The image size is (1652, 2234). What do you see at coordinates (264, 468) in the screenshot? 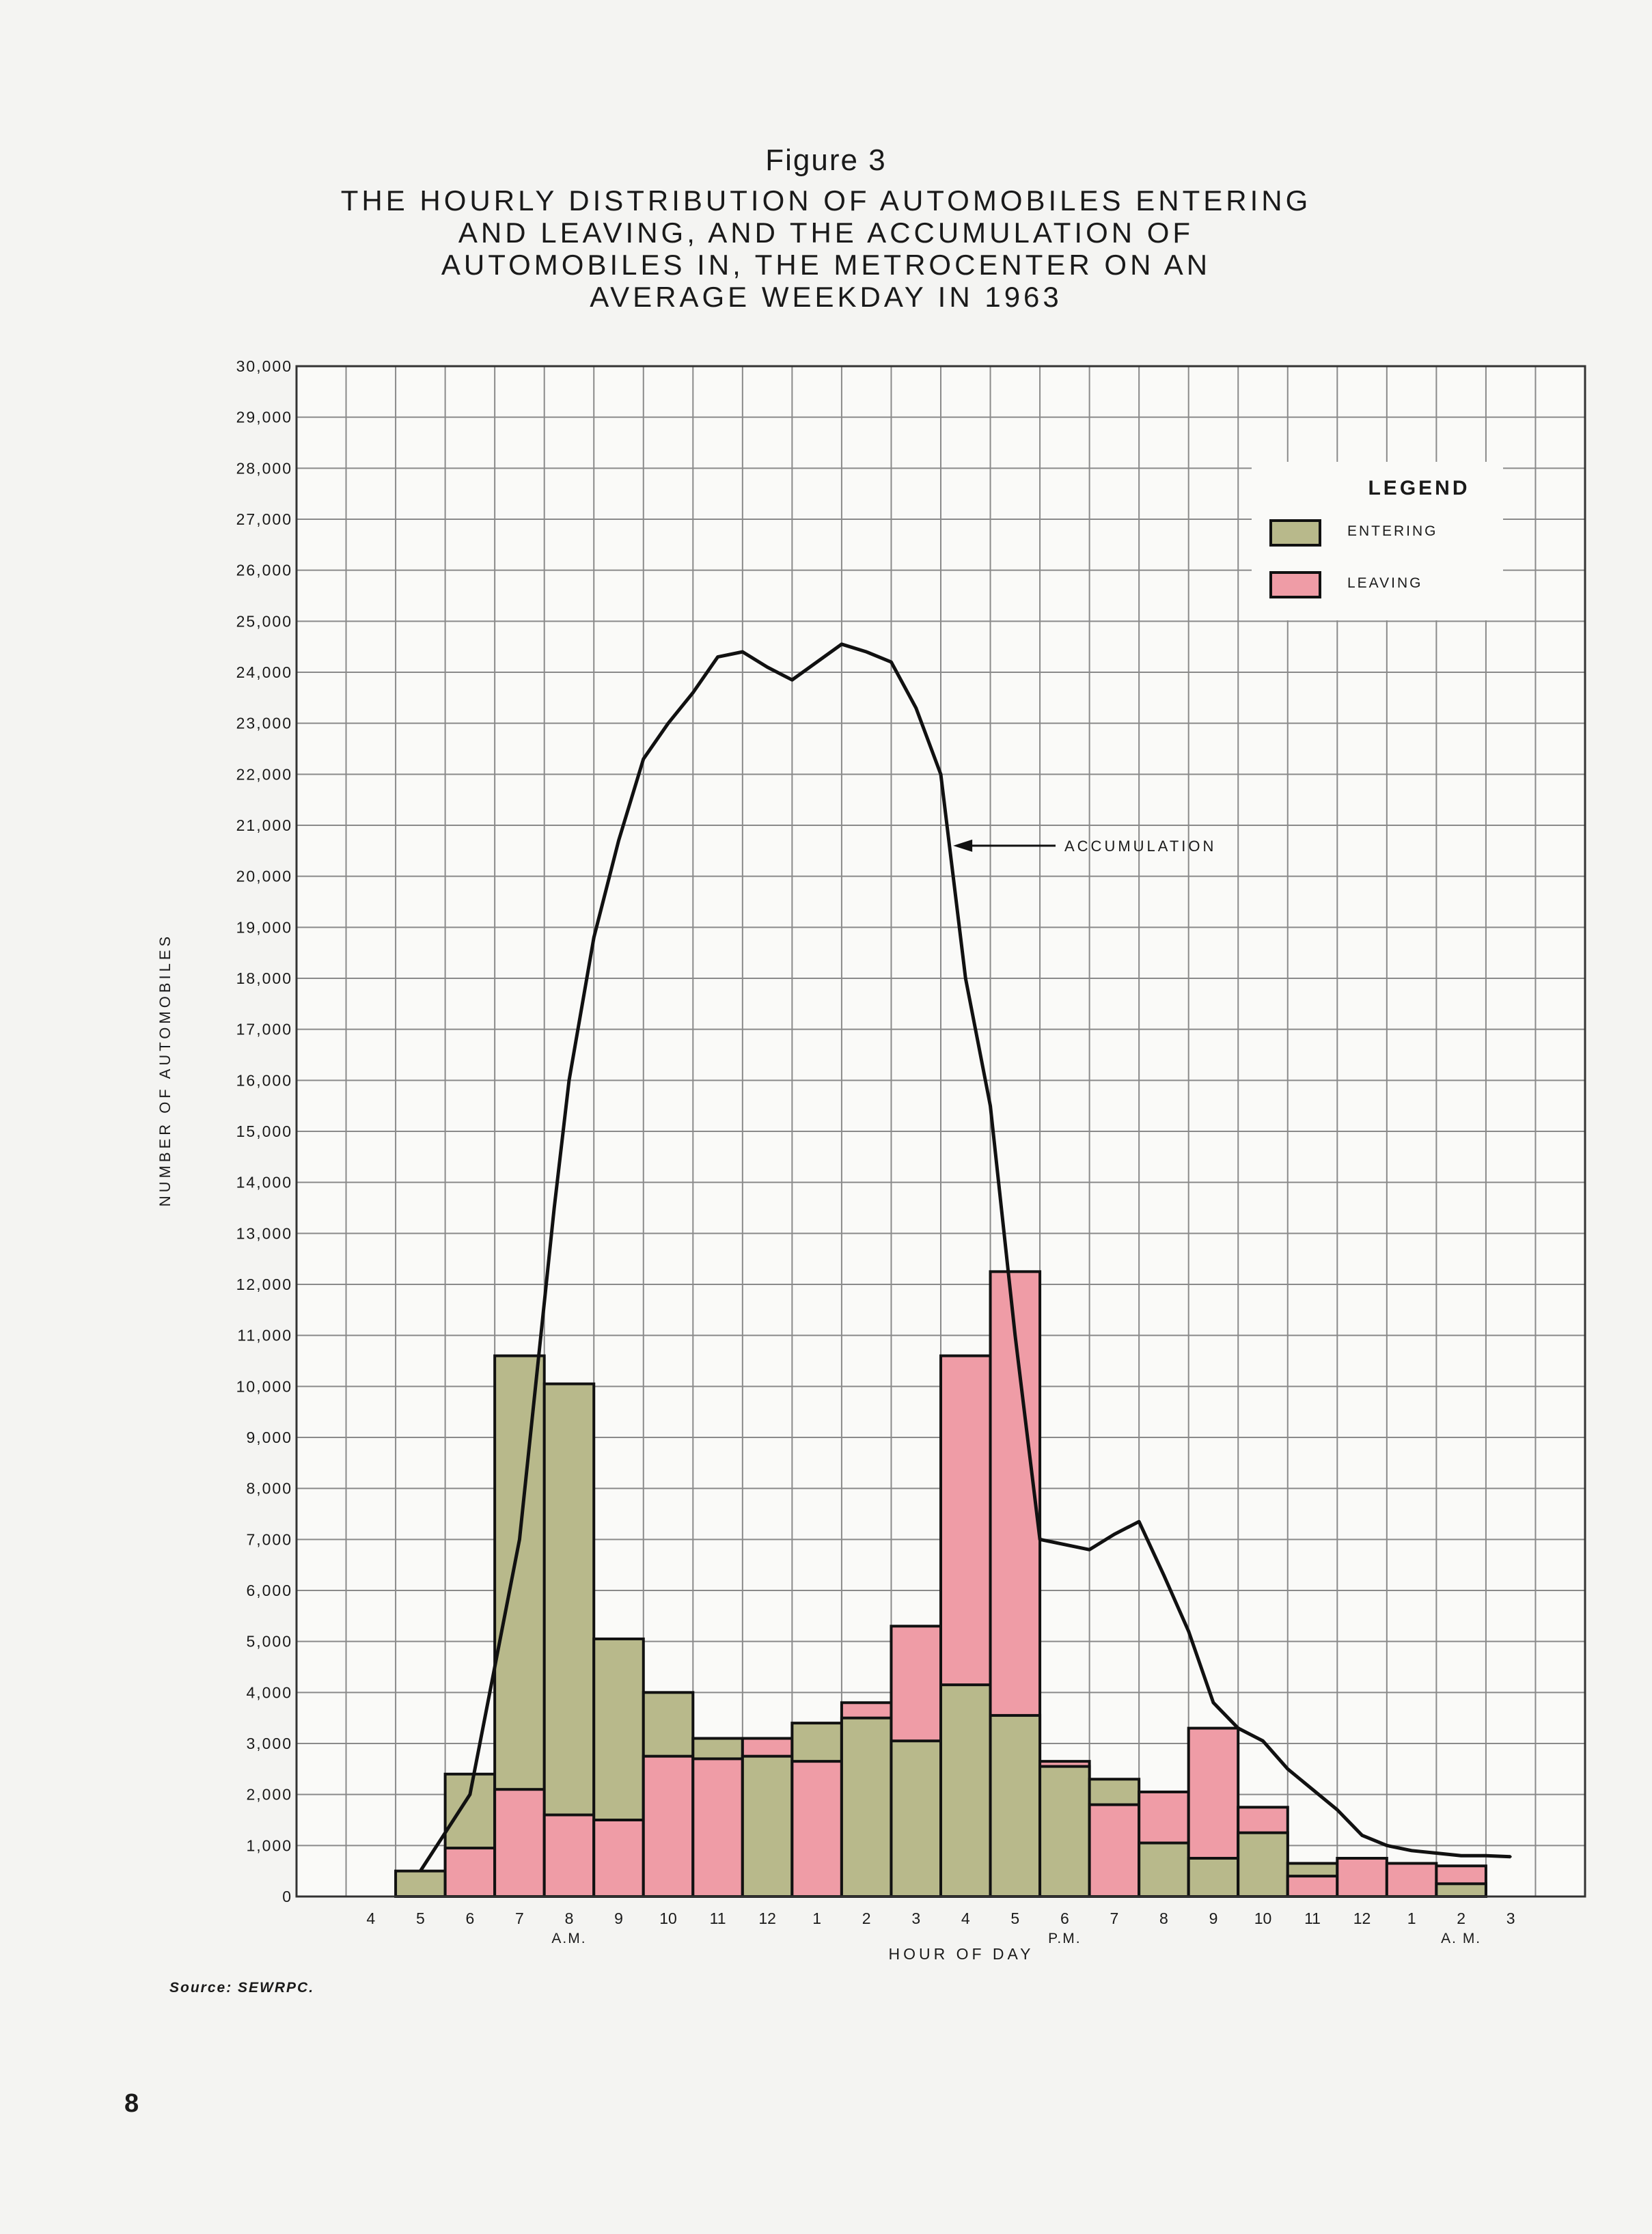
I see `y-tick-label: 28,000` at bounding box center [264, 468].